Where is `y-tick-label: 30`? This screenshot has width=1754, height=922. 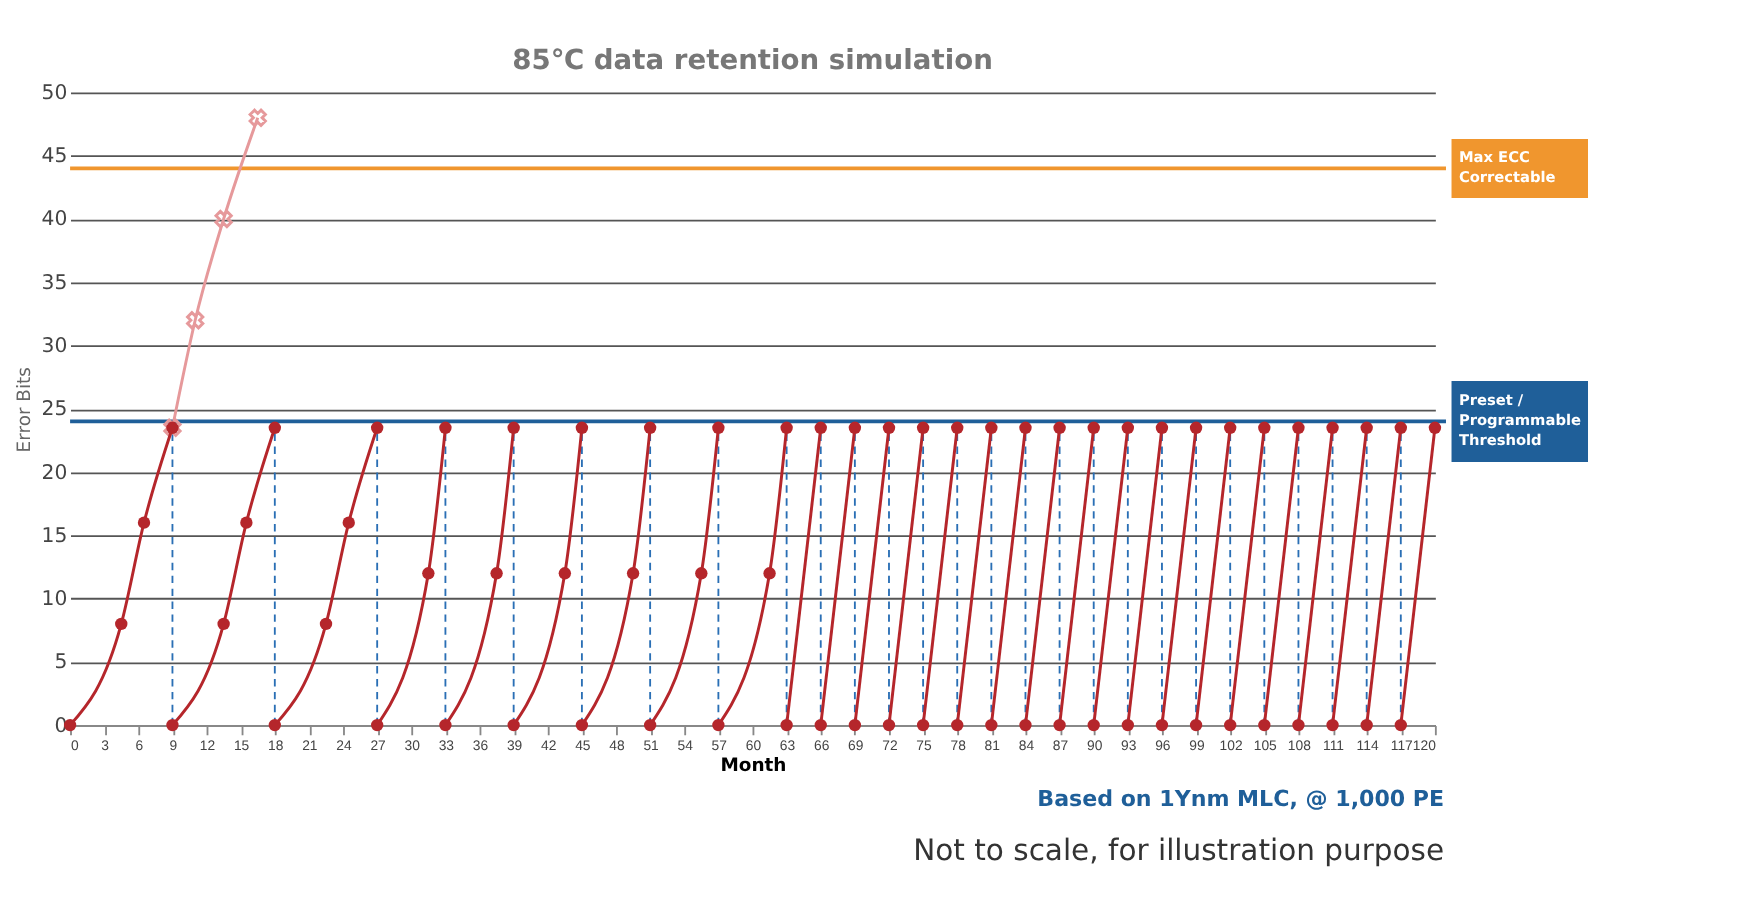
y-tick-label: 30 is located at coordinates (54, 347).